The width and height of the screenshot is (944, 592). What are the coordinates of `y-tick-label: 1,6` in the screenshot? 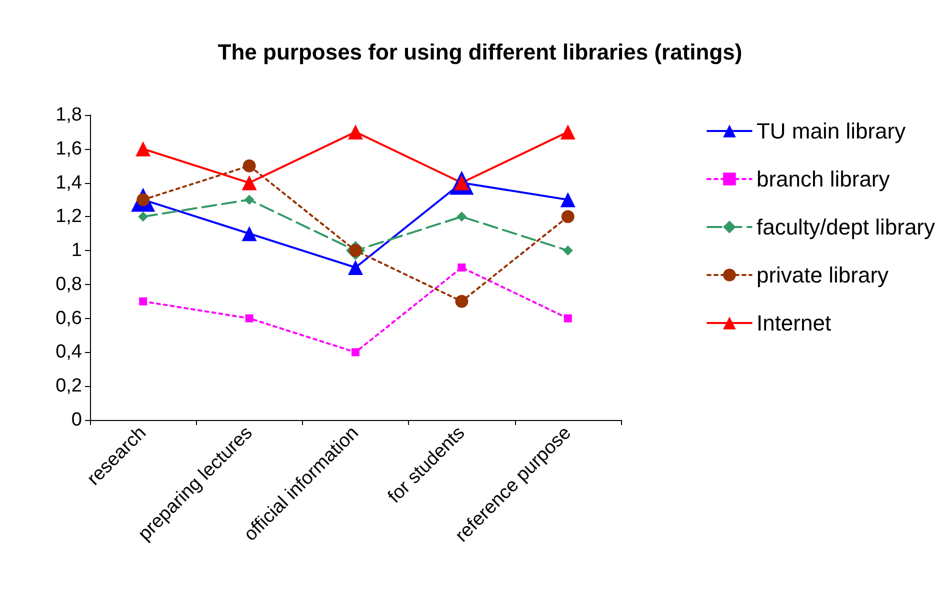 It's located at (69, 149).